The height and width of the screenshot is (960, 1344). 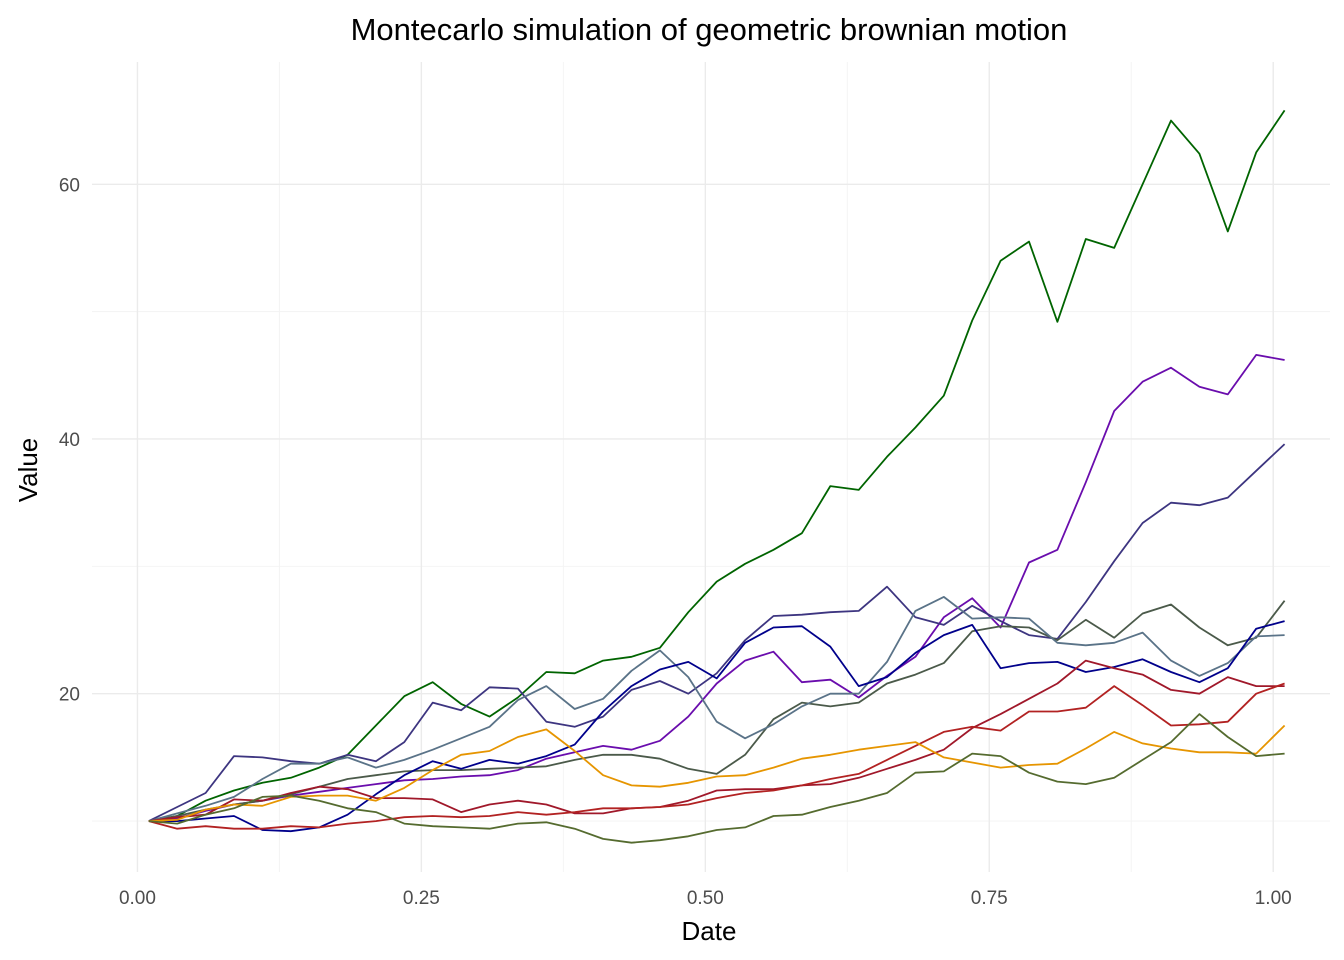 What do you see at coordinates (137, 898) in the screenshot?
I see `x-tick-label: 0.00` at bounding box center [137, 898].